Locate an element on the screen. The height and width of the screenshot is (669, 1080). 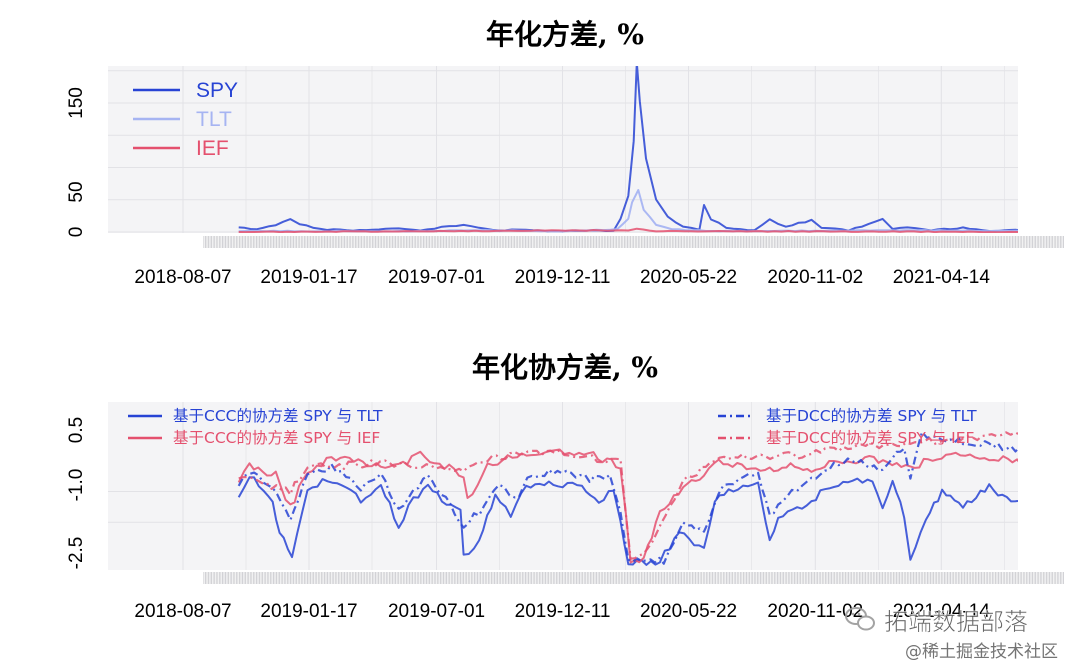
covariance-rug is located at coordinates (633, 578).